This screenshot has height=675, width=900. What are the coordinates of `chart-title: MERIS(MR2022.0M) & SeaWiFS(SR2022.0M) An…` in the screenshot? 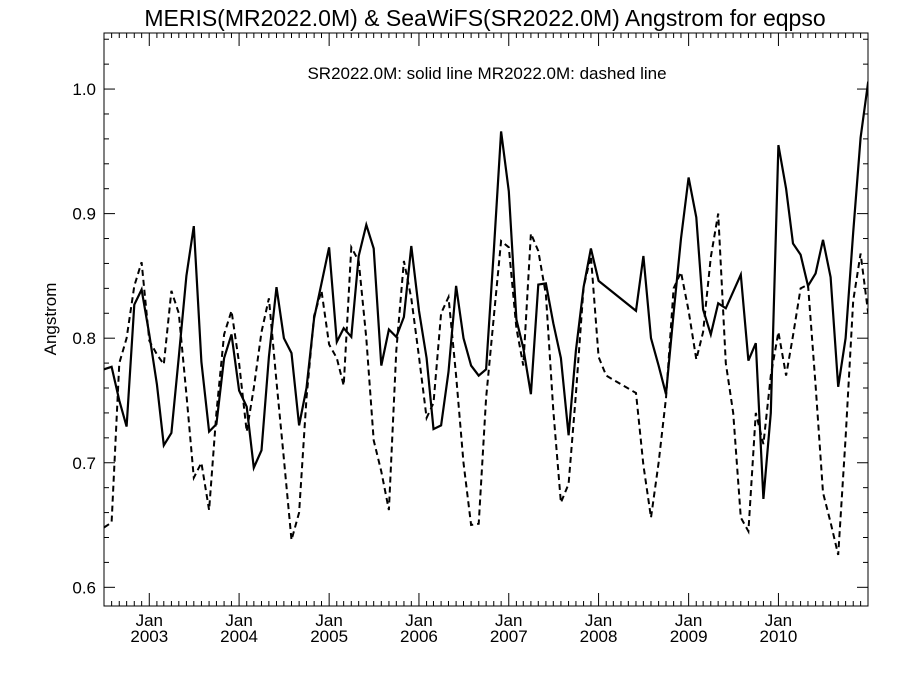 It's located at (484, 18).